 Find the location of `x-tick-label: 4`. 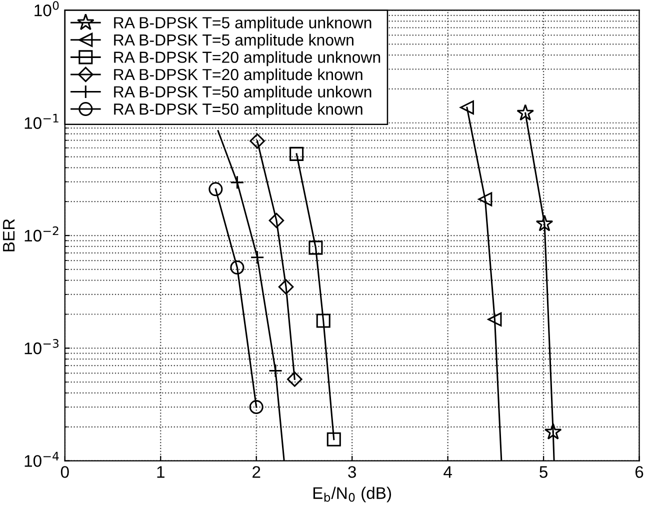

x-tick-label: 4 is located at coordinates (448, 472).